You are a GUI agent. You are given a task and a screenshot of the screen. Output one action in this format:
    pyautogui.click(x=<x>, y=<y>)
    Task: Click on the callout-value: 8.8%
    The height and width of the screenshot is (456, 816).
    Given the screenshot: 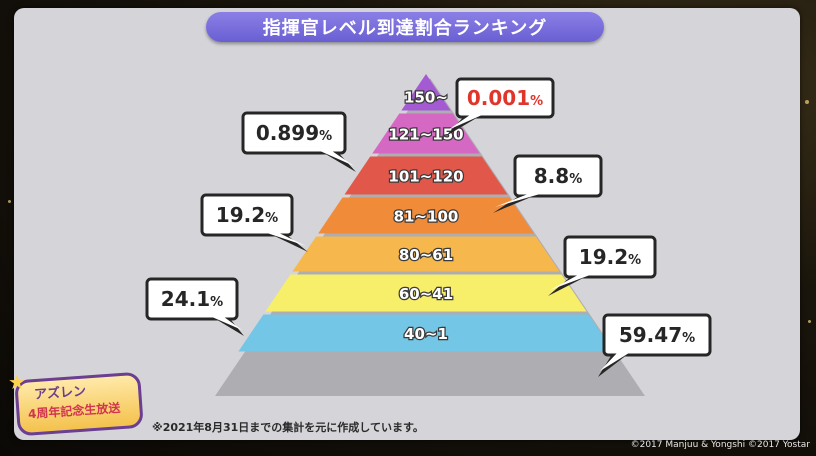 What is the action you would take?
    pyautogui.click(x=558, y=176)
    